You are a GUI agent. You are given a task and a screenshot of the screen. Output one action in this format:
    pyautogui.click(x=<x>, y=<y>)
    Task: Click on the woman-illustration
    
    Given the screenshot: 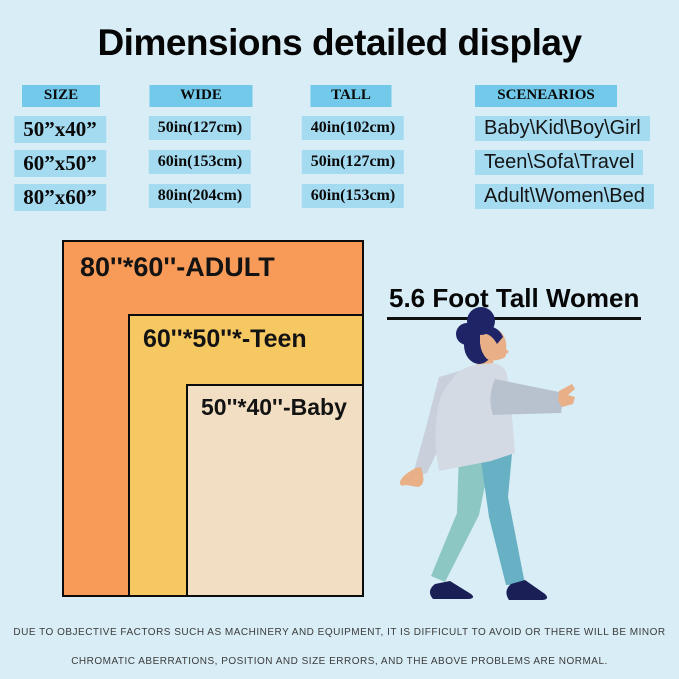 What is the action you would take?
    pyautogui.click(x=487, y=453)
    